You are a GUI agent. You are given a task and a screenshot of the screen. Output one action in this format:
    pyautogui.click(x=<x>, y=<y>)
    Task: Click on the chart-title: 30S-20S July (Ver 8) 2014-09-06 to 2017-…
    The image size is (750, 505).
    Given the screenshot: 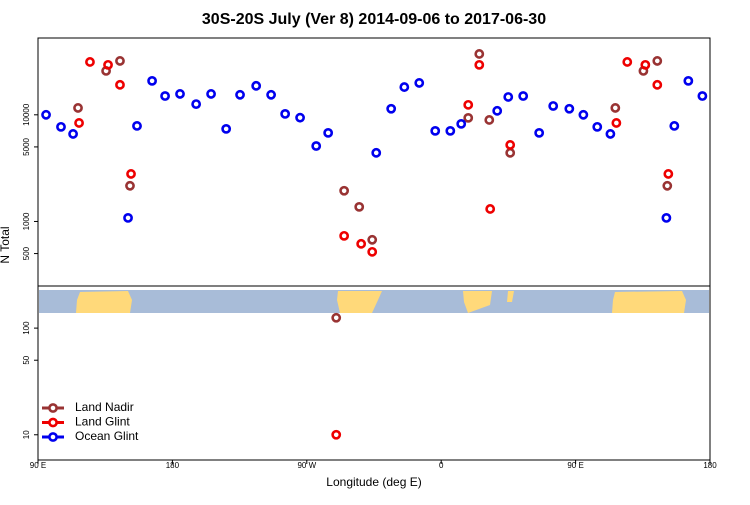 What is the action you would take?
    pyautogui.click(x=374, y=19)
    